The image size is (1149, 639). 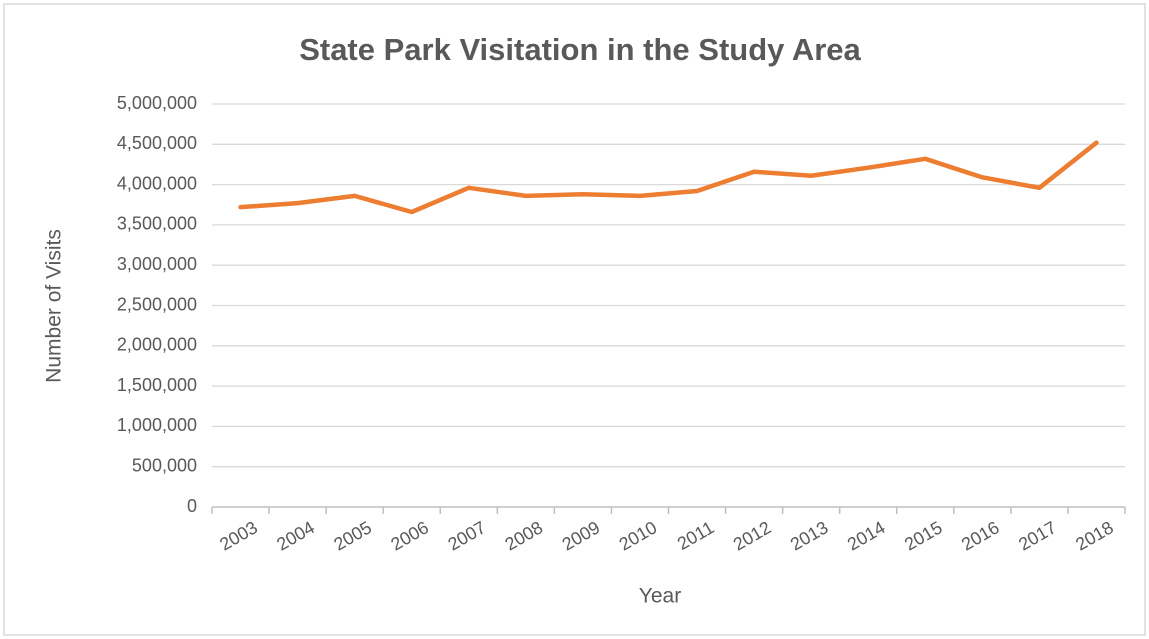 I want to click on y-tick-label: 500,000, so click(x=164, y=465).